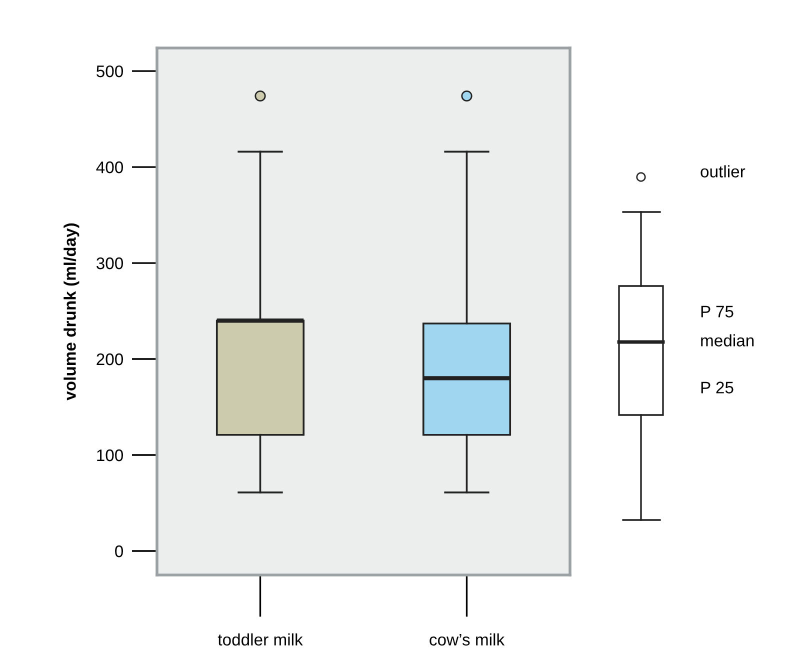 The image size is (799, 669). Describe the element at coordinates (717, 388) in the screenshot. I see `text: P 25` at that location.